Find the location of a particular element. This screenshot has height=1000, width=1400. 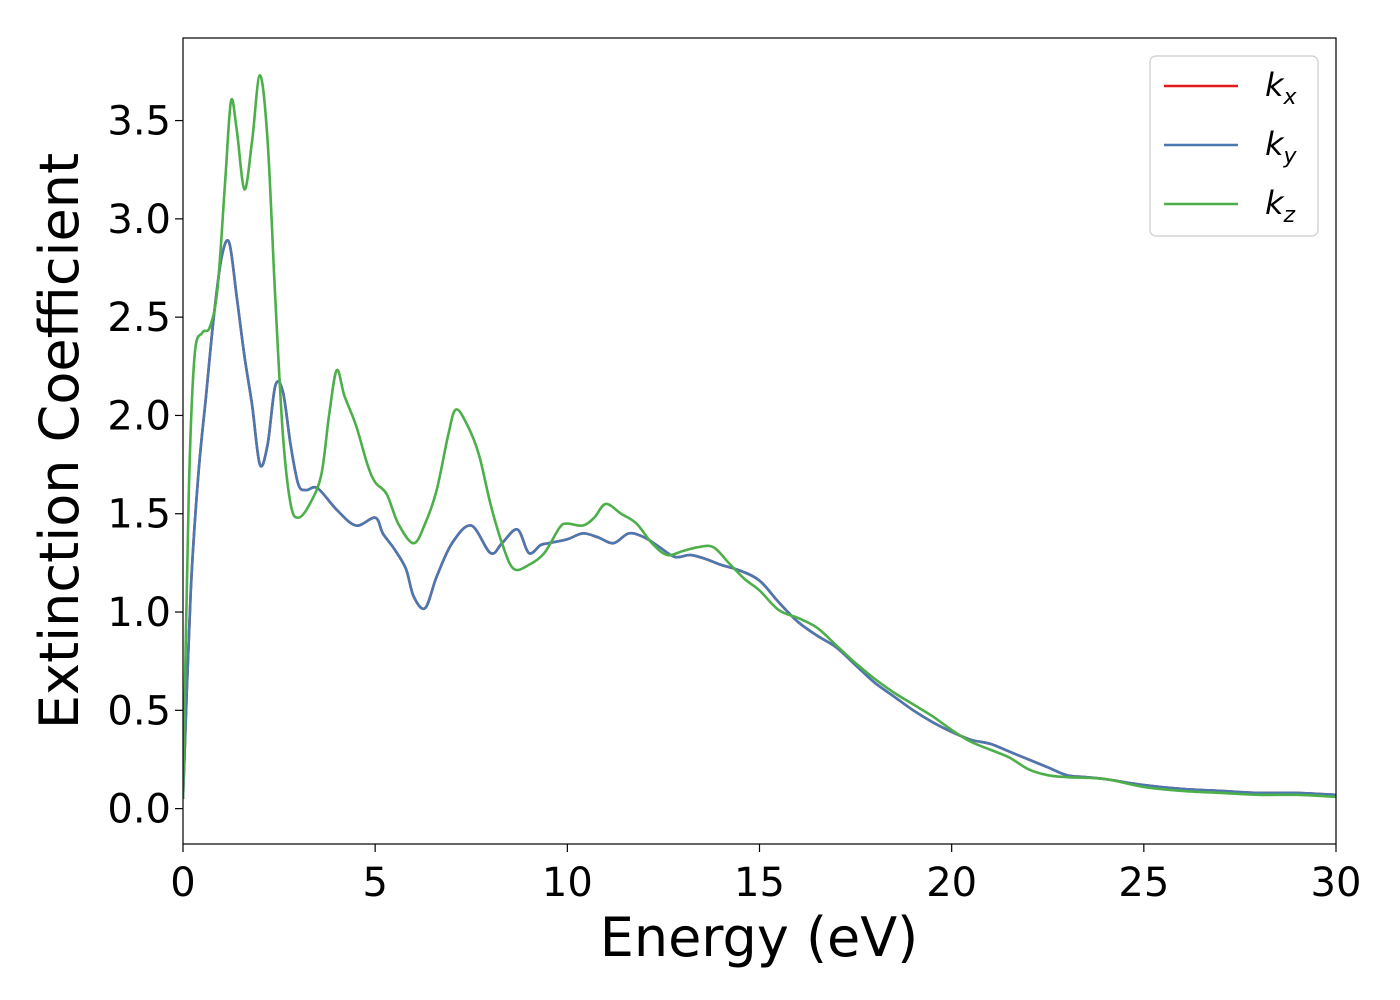

x-tick-label: 15 is located at coordinates (759, 883).